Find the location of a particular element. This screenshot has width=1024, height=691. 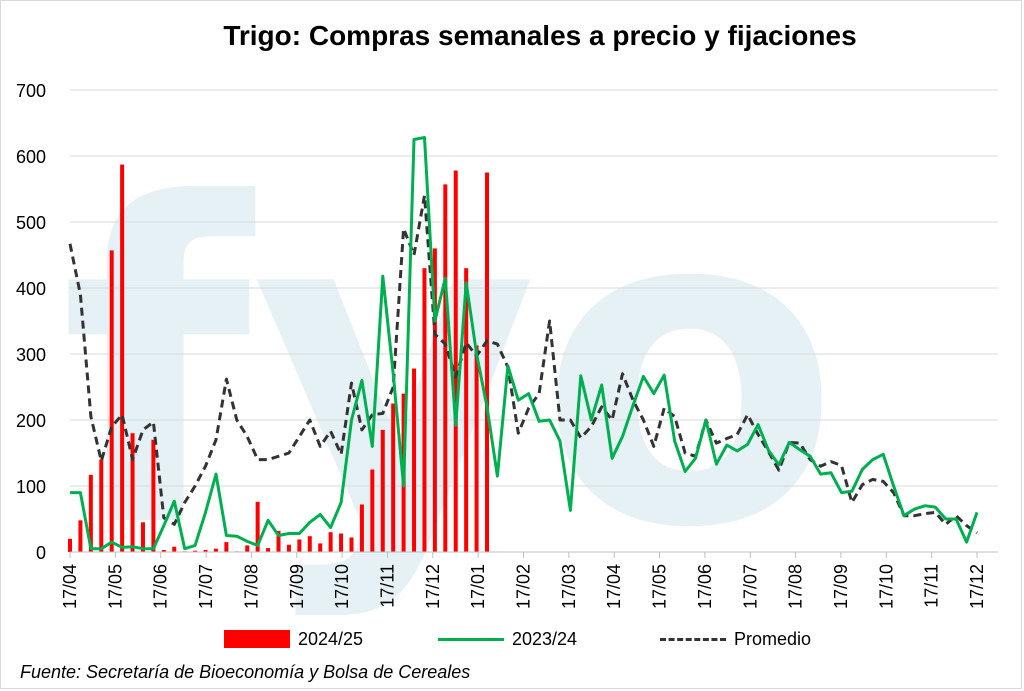

legend-item-2024-25: 2024/25 is located at coordinates (293, 639).